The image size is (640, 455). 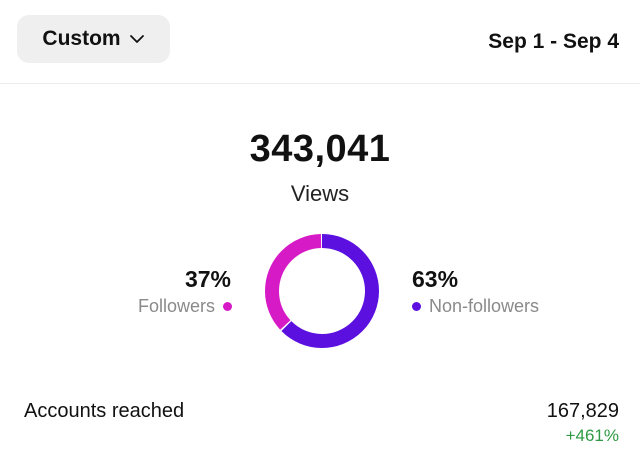 What do you see at coordinates (416, 306) in the screenshot?
I see `non-followers-legend-dot` at bounding box center [416, 306].